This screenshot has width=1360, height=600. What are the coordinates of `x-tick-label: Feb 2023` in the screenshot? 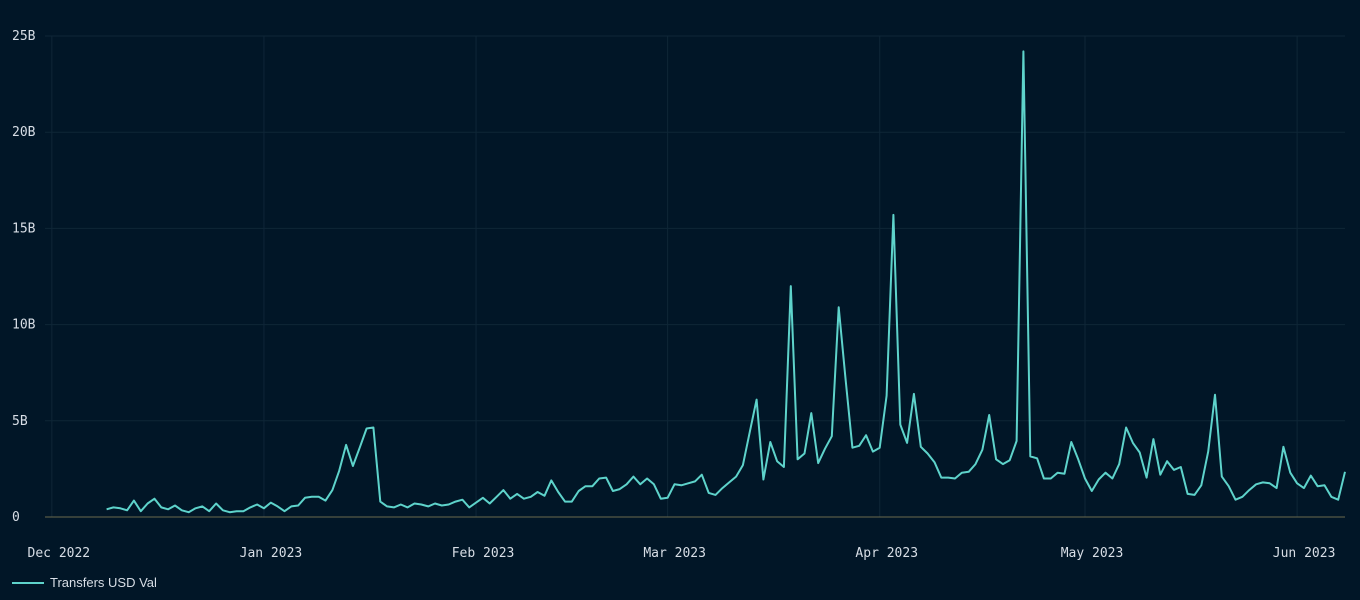 It's located at (483, 553).